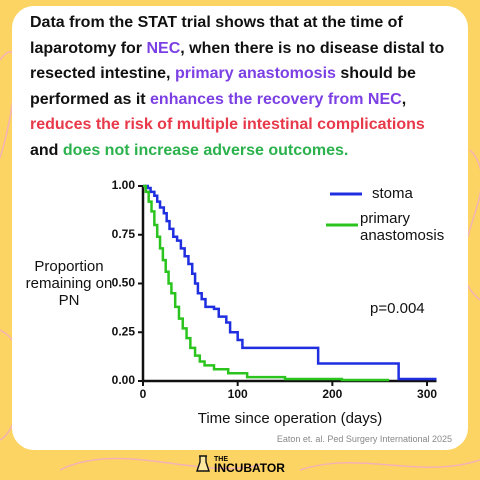 This screenshot has width=480, height=480. I want to click on y-tick-label: 0.75, so click(124, 234).